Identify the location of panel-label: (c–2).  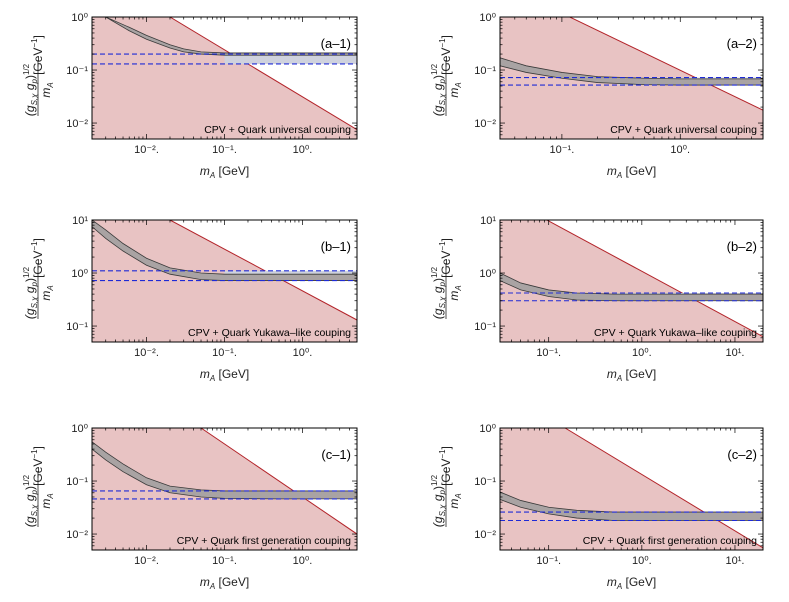
(742, 454).